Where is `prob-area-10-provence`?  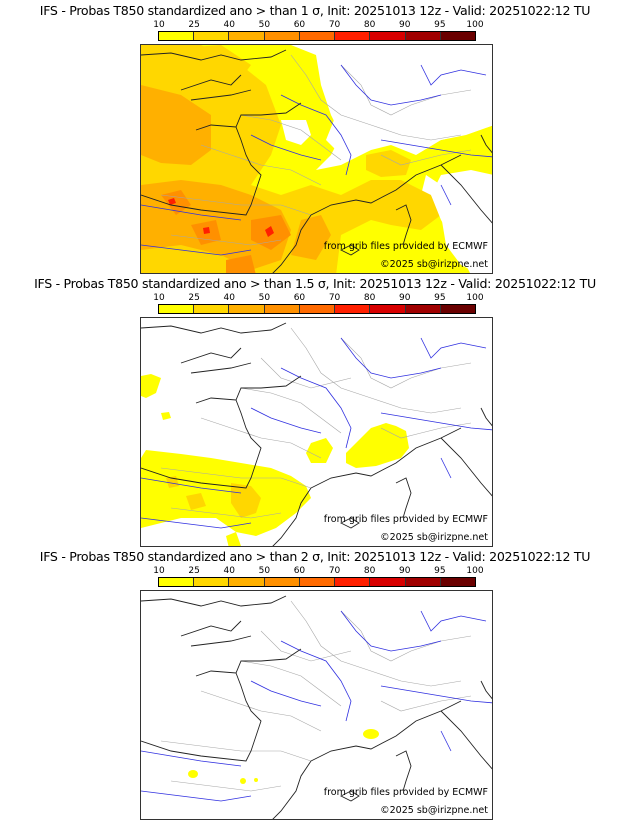
prob-area-10-provence is located at coordinates (319, 450).